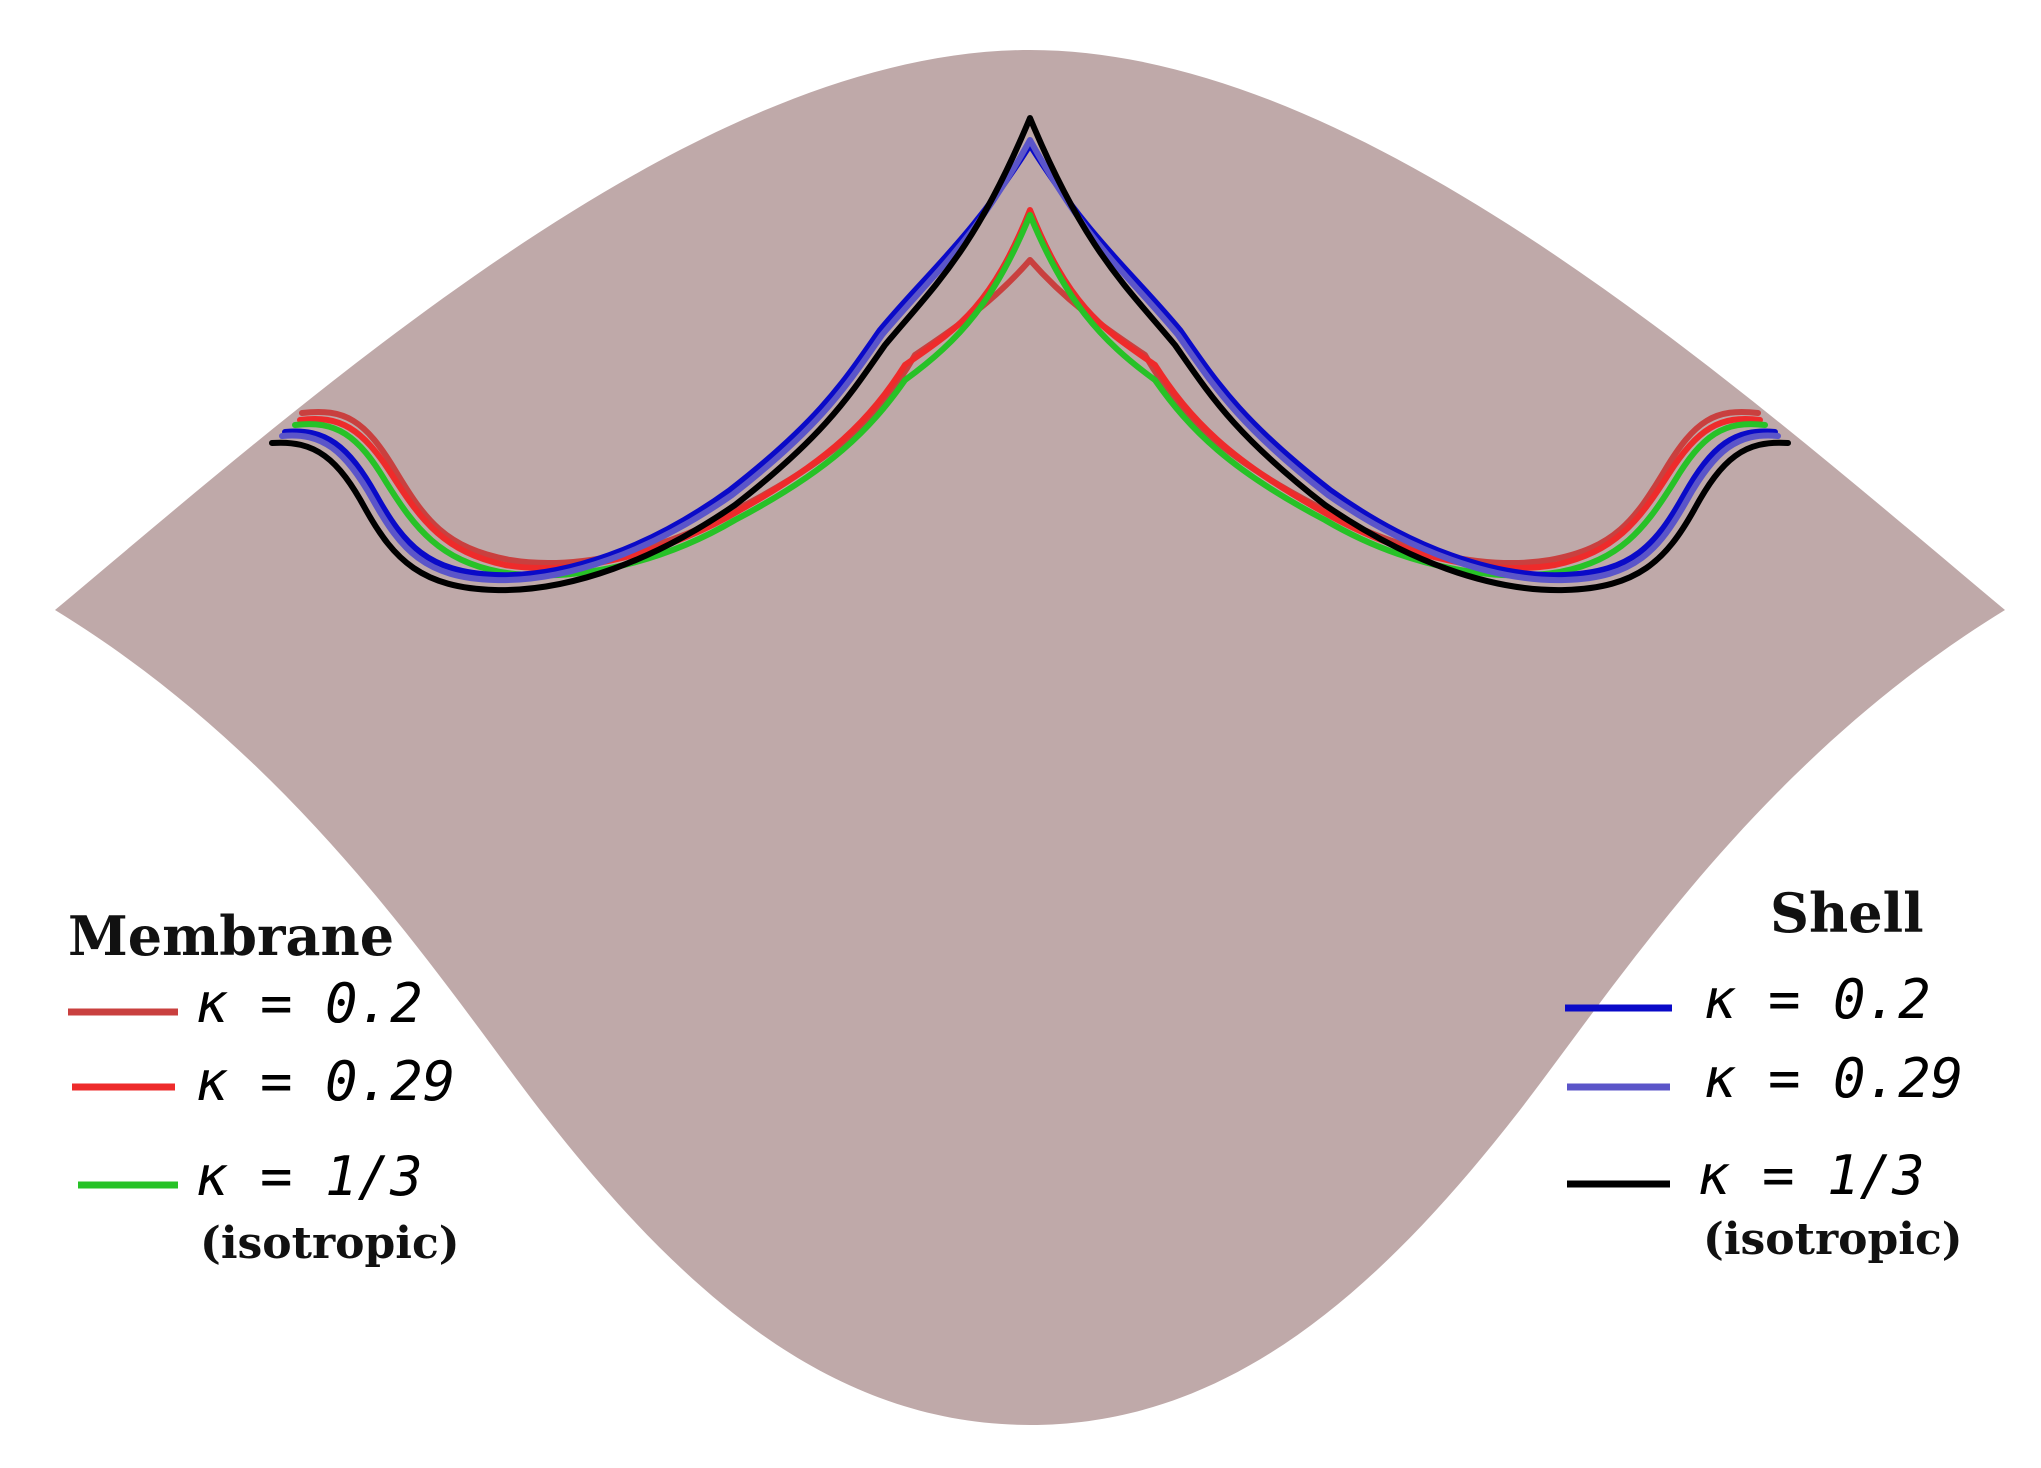  I want to click on legend-label-shell-1-3: κ = 1/3, so click(1811, 1175).